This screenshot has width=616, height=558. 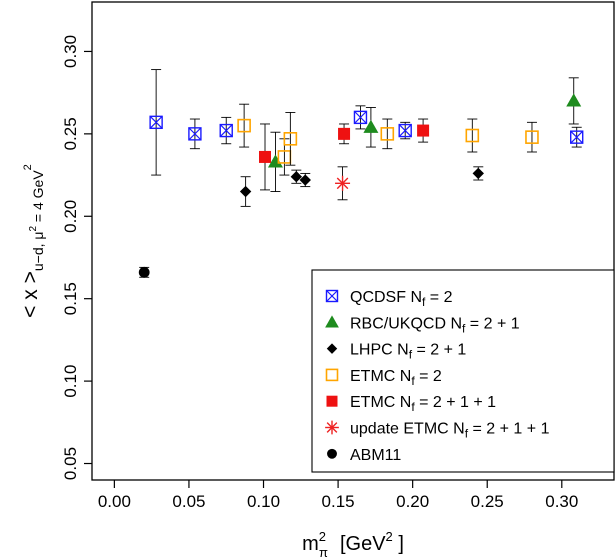 I want to click on legend-label-name: ABM11, so click(x=375, y=455).